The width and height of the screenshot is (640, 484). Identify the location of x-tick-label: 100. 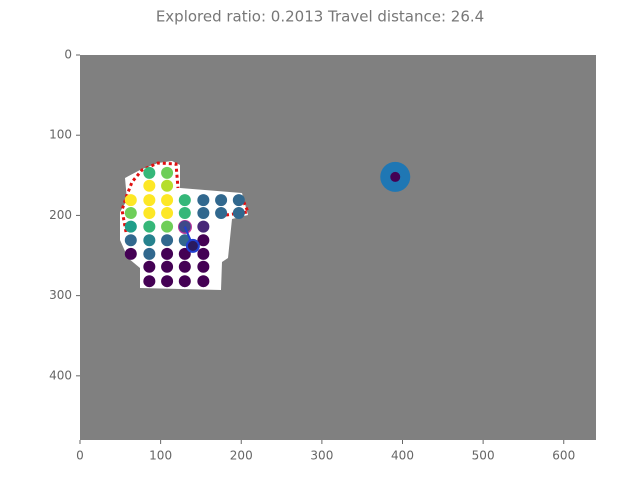
(160, 456).